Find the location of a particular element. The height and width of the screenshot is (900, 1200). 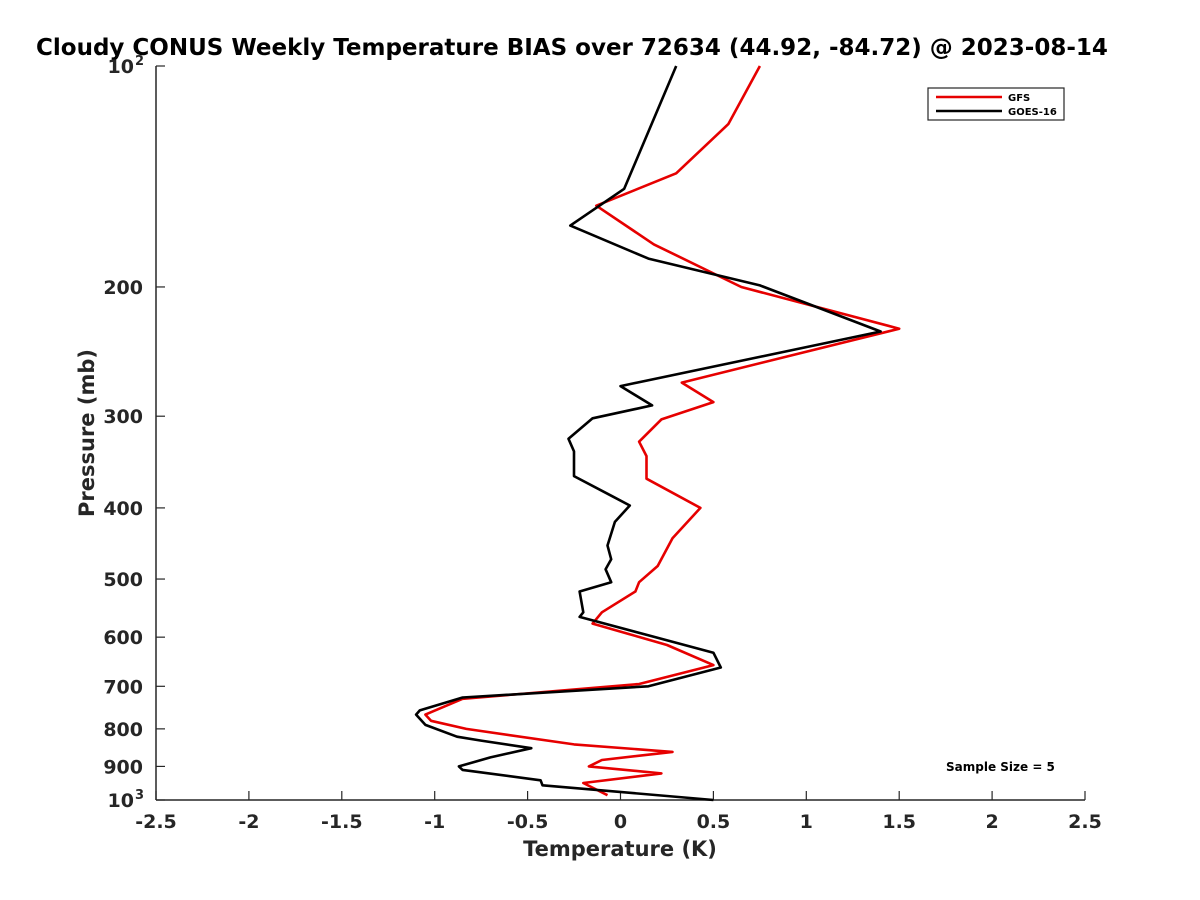

legend-box is located at coordinates (996, 104).